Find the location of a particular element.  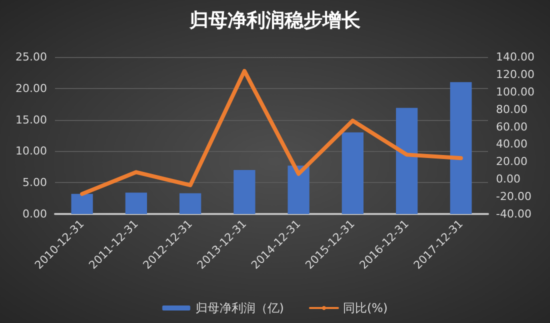

legend-label: 归母净利润（亿) is located at coordinates (239, 308).